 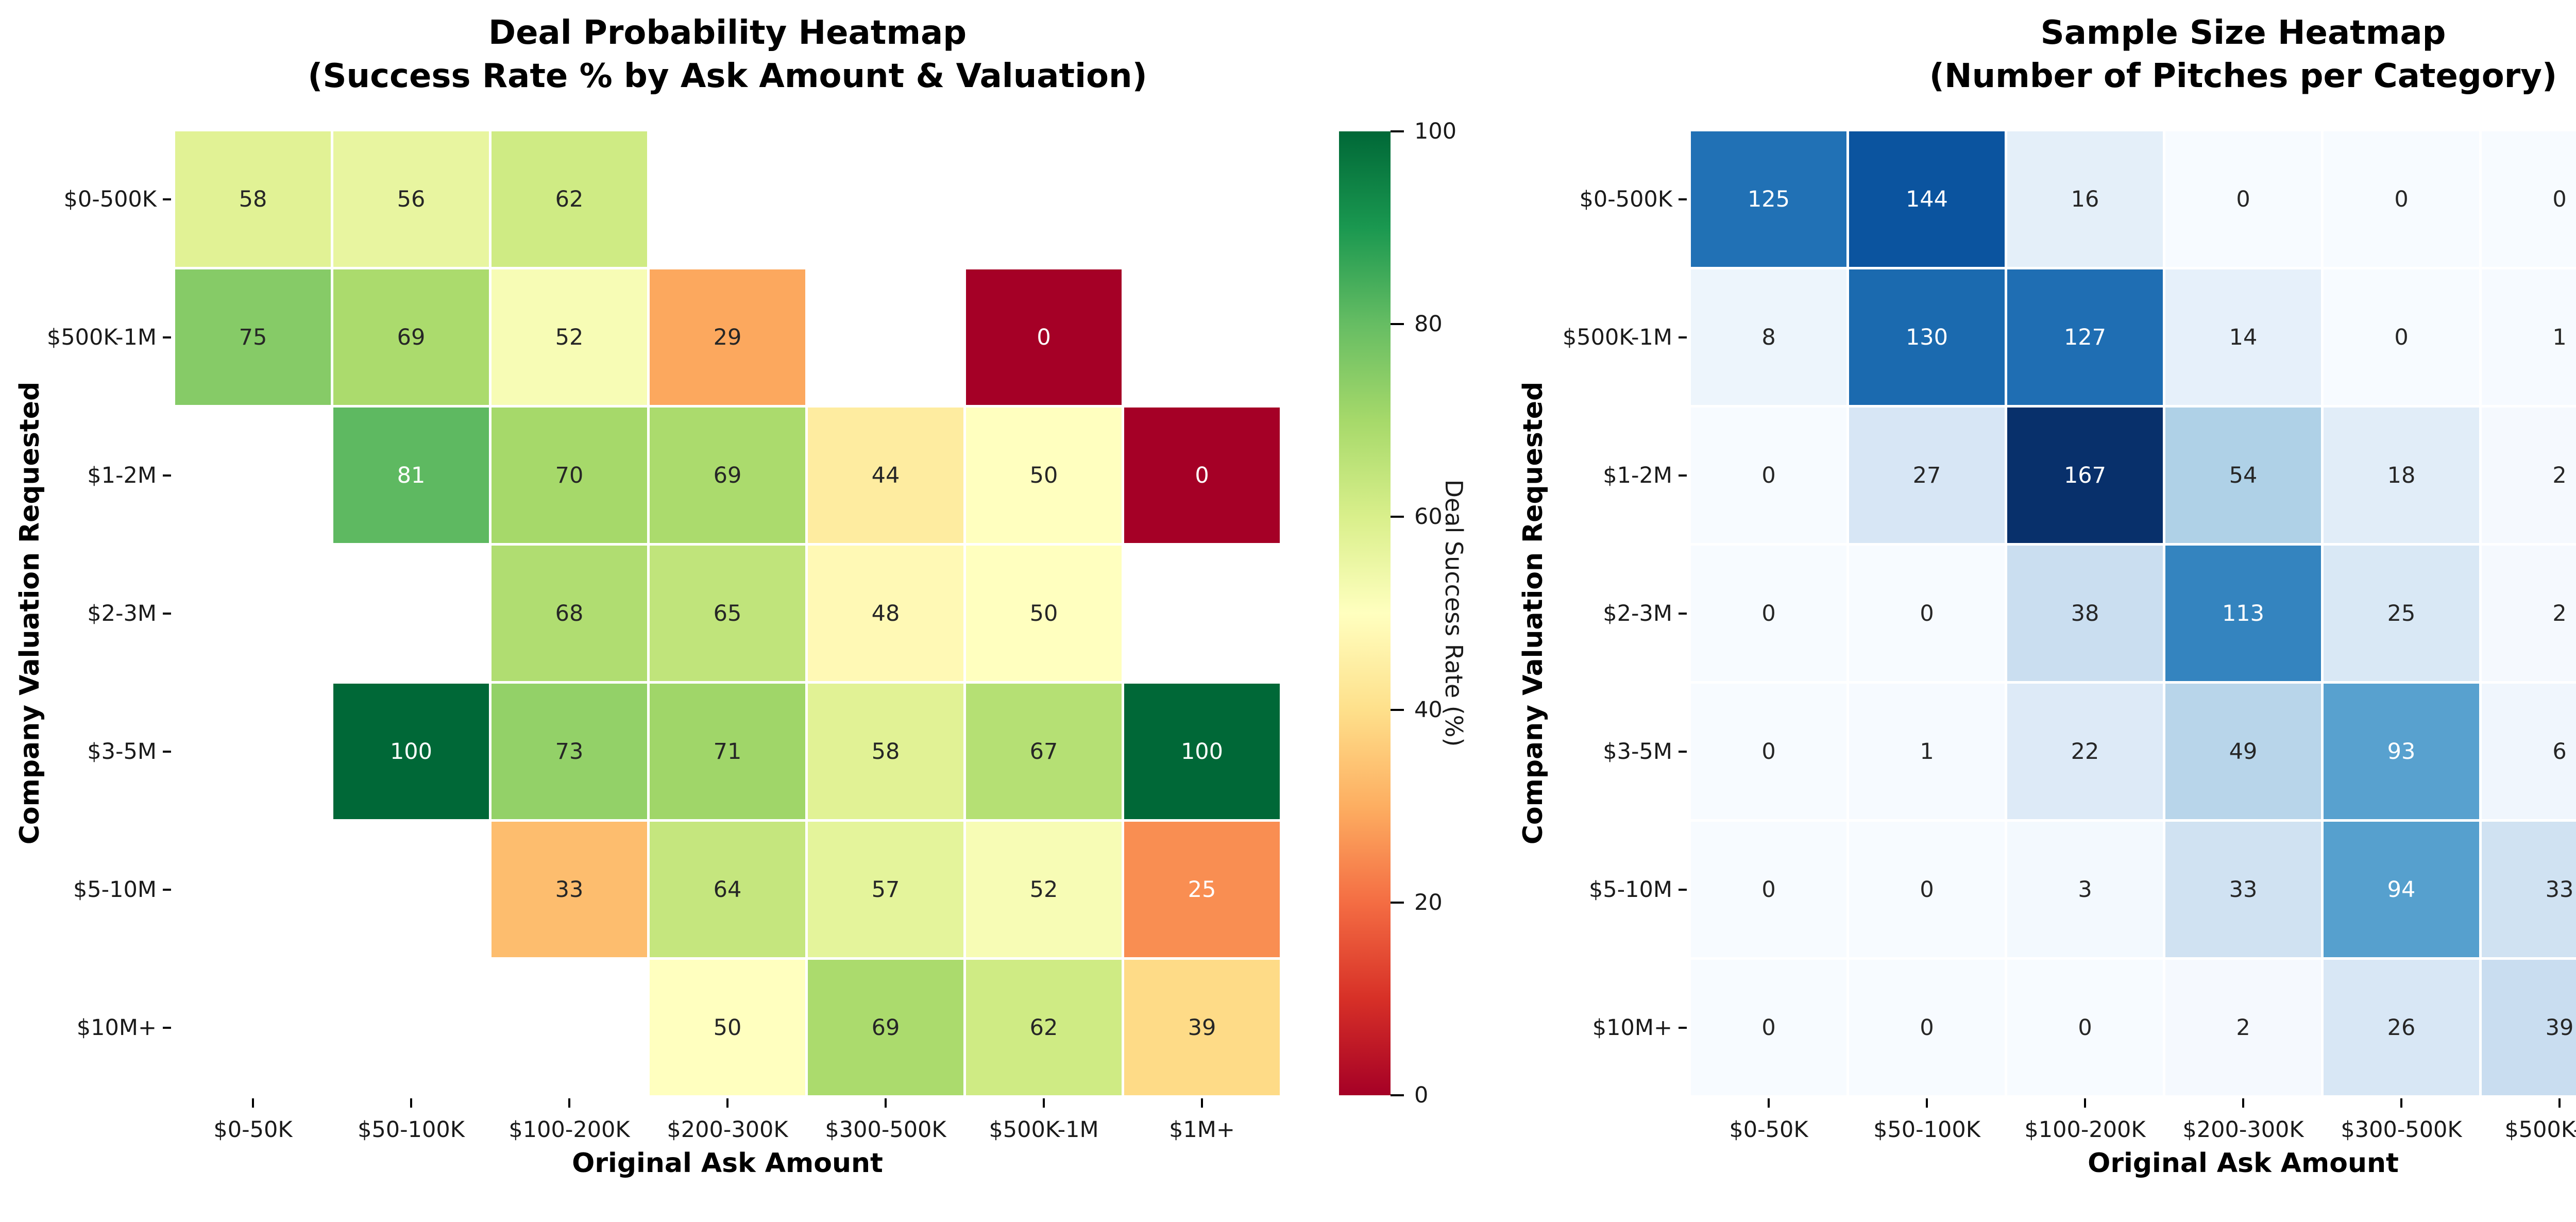 I want to click on y-tick-label: $2-3M, so click(x=1637, y=613).